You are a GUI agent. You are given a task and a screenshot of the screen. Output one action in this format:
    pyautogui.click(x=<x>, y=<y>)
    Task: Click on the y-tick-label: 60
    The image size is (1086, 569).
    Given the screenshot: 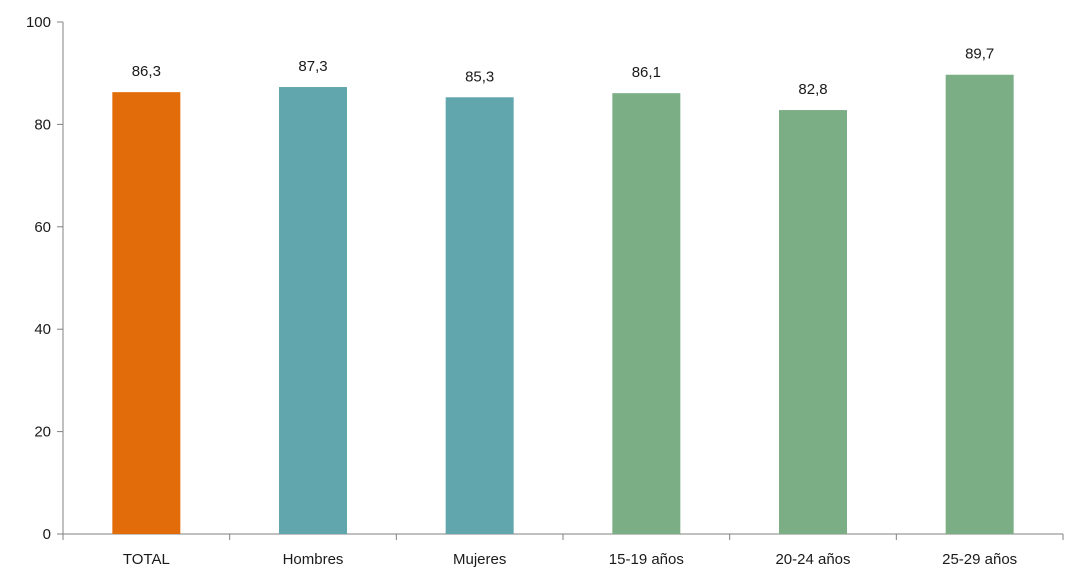 What is the action you would take?
    pyautogui.click(x=42, y=227)
    